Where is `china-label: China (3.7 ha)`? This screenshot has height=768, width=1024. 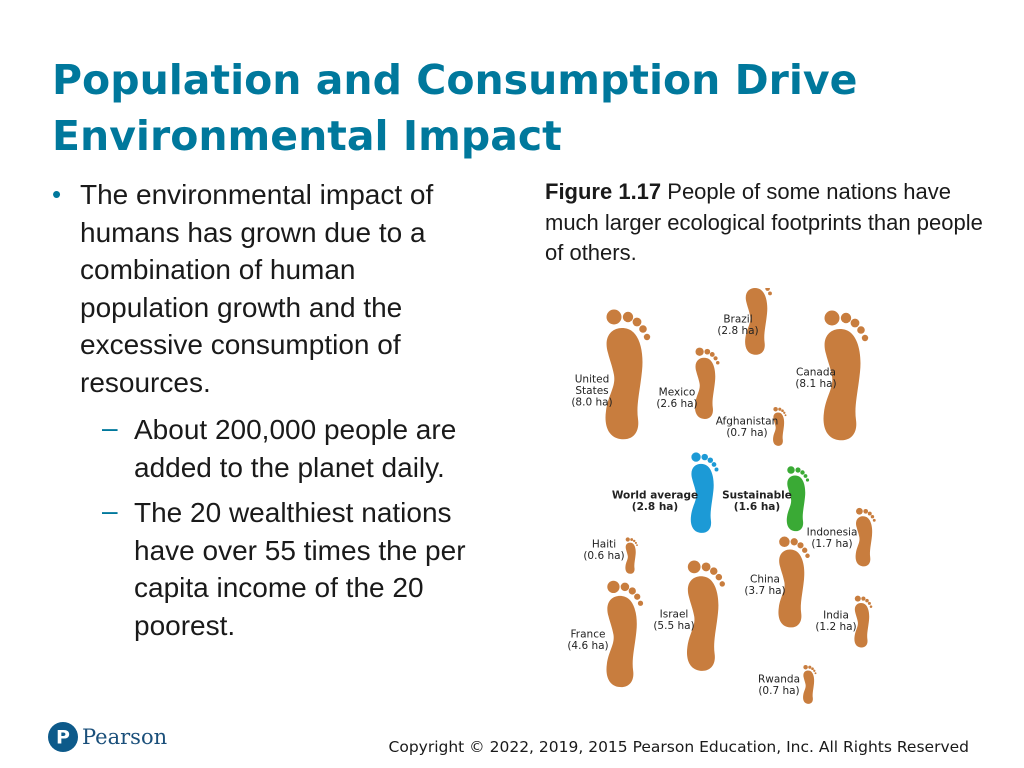
china-label: China (3.7 ha) is located at coordinates (764, 585).